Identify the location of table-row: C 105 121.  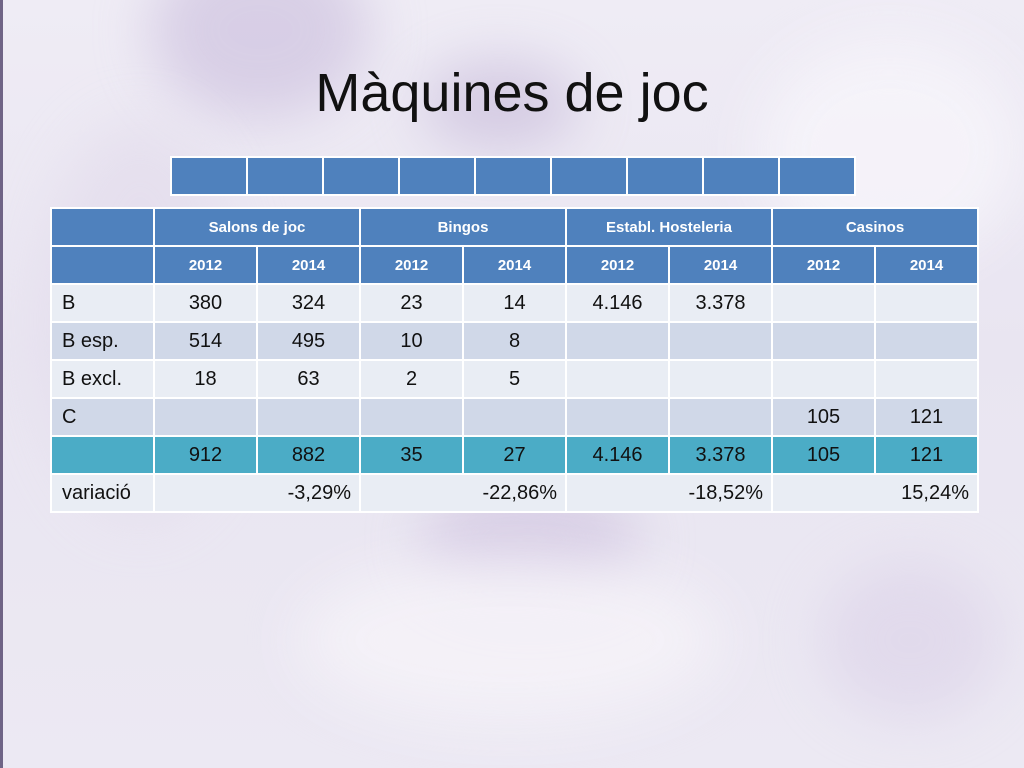
(514, 417).